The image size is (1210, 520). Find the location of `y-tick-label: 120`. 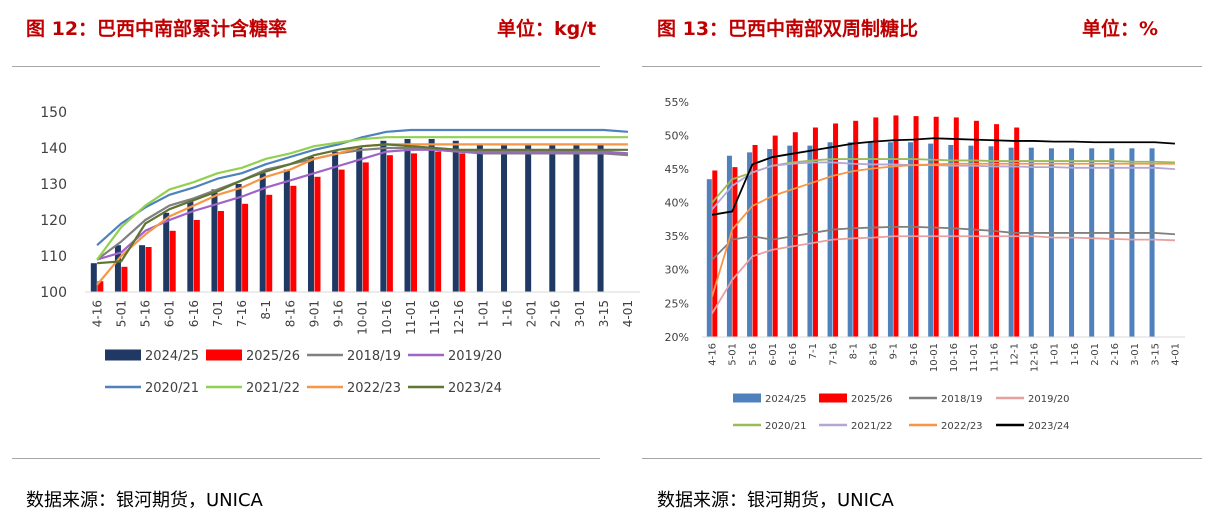

y-tick-label: 120 is located at coordinates (53, 221).